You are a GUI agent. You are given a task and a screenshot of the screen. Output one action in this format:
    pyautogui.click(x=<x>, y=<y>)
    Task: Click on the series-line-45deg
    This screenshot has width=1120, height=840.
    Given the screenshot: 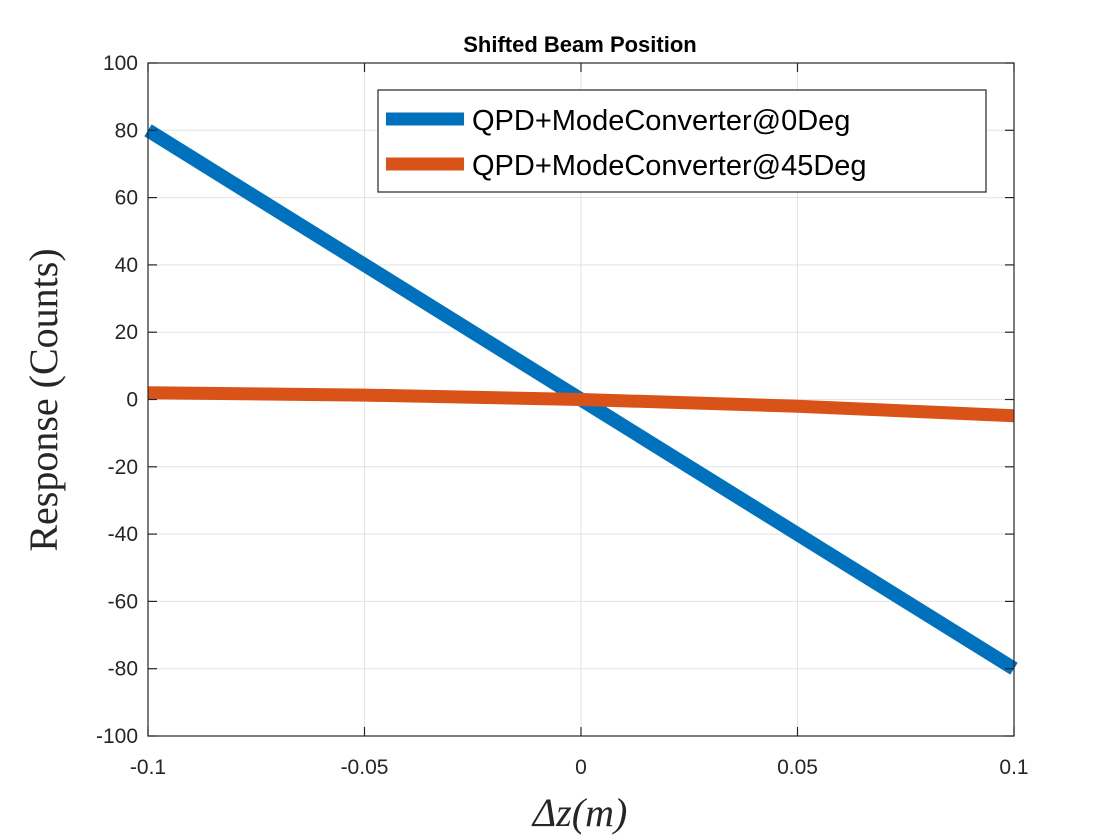 What is the action you would take?
    pyautogui.click(x=581, y=404)
    